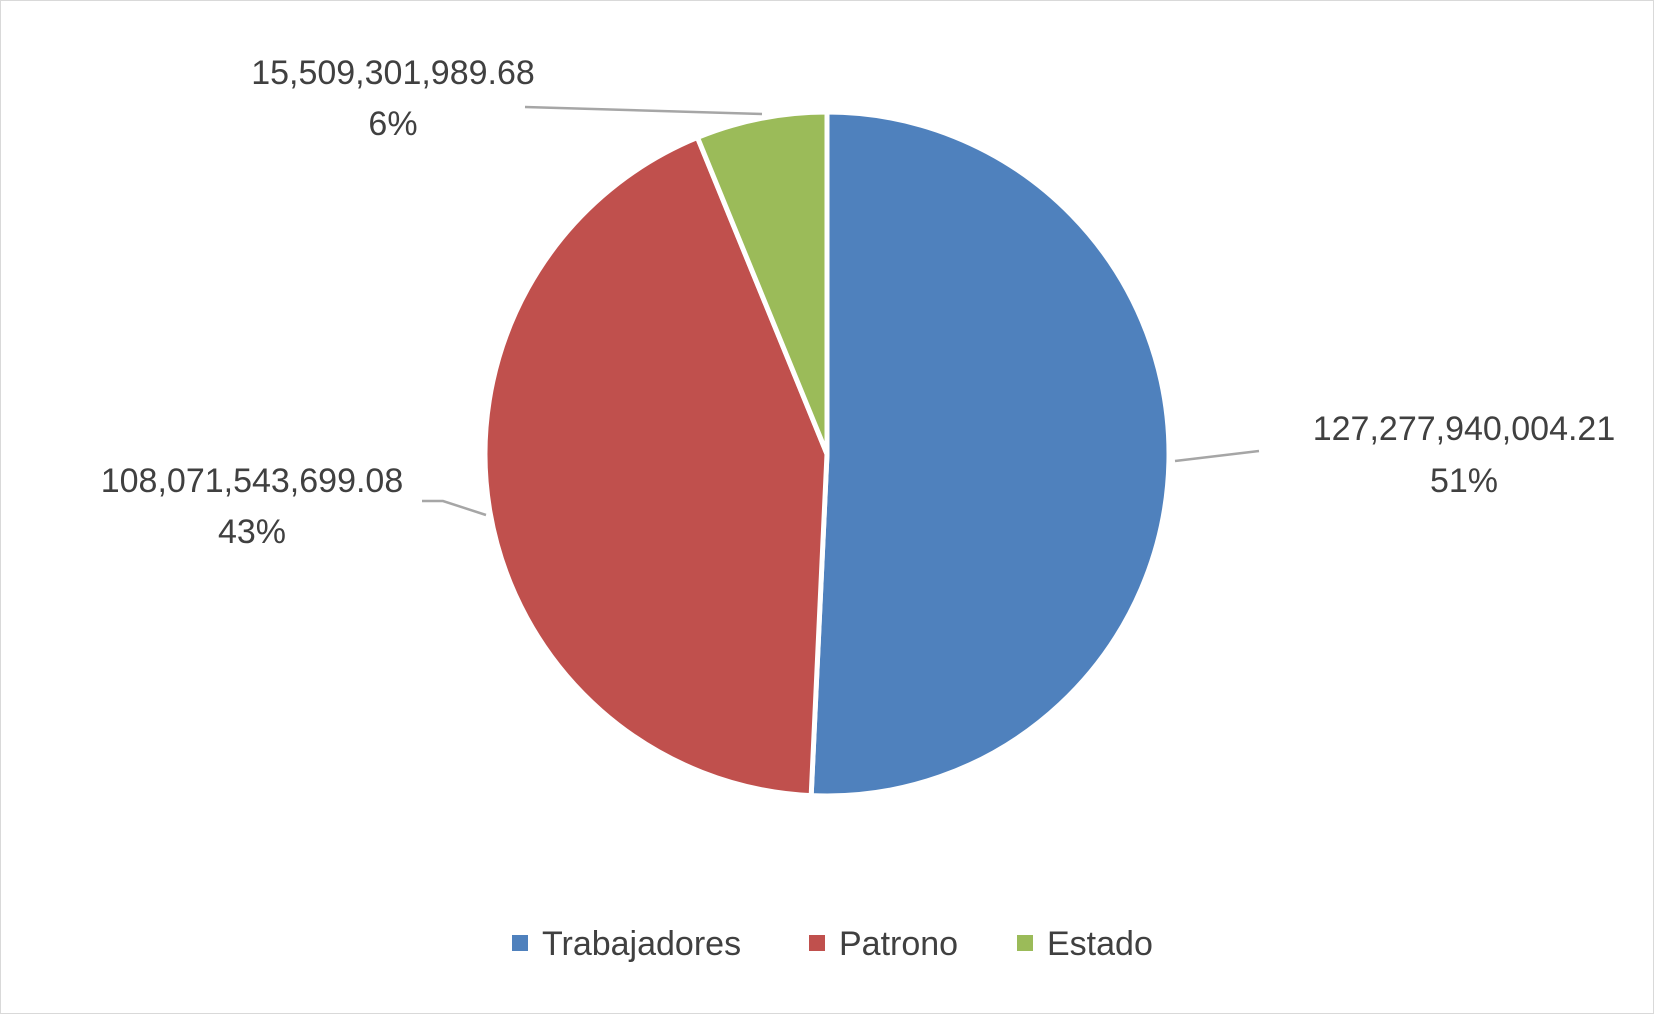 This screenshot has height=1014, width=1654. What do you see at coordinates (520, 943) in the screenshot?
I see `legend-swatch-trabajadores` at bounding box center [520, 943].